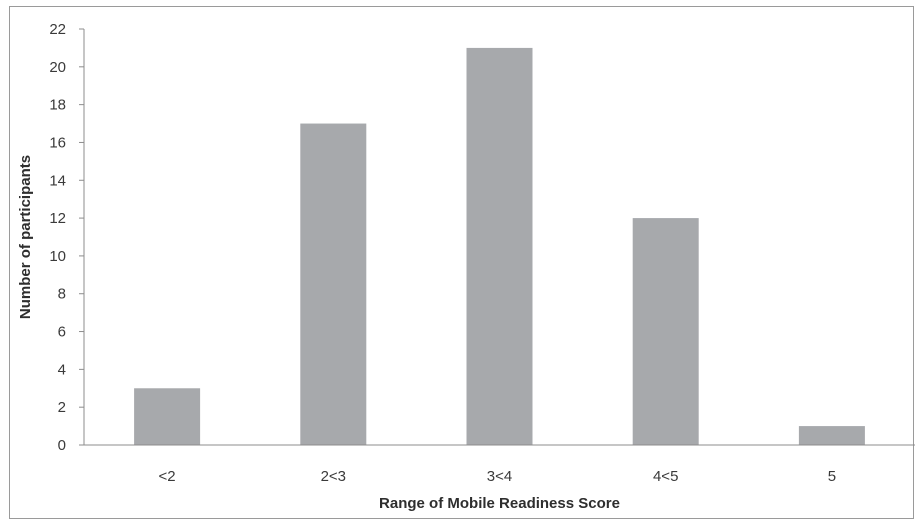 The width and height of the screenshot is (917, 523). What do you see at coordinates (62, 445) in the screenshot?
I see `y-tick-label: 0` at bounding box center [62, 445].